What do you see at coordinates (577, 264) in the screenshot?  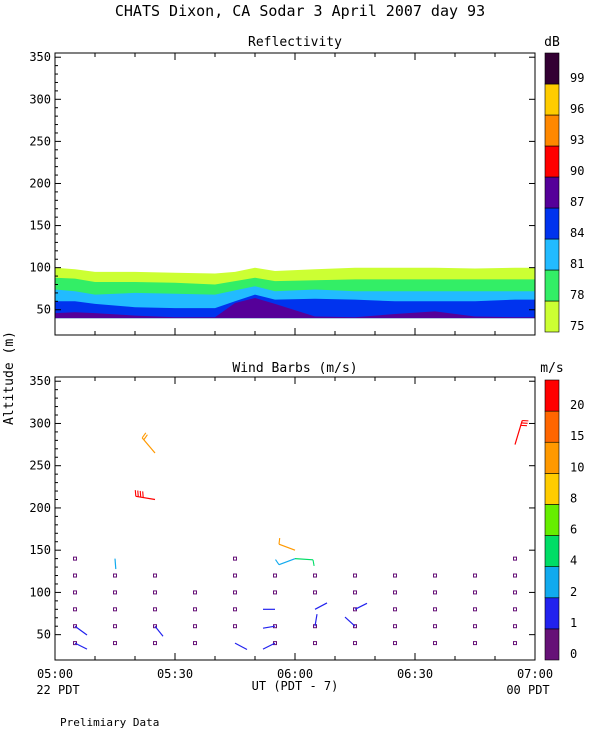 I see `colorbar-tick-label: 81` at bounding box center [577, 264].